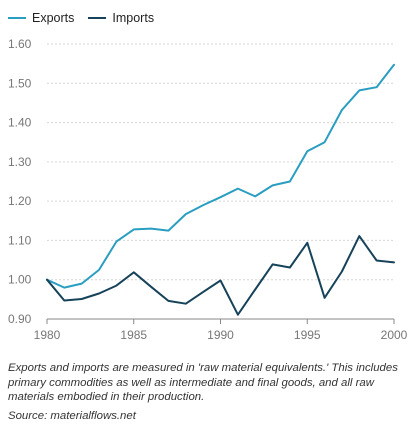  What do you see at coordinates (47, 335) in the screenshot?
I see `x-tick-label: 1980` at bounding box center [47, 335].